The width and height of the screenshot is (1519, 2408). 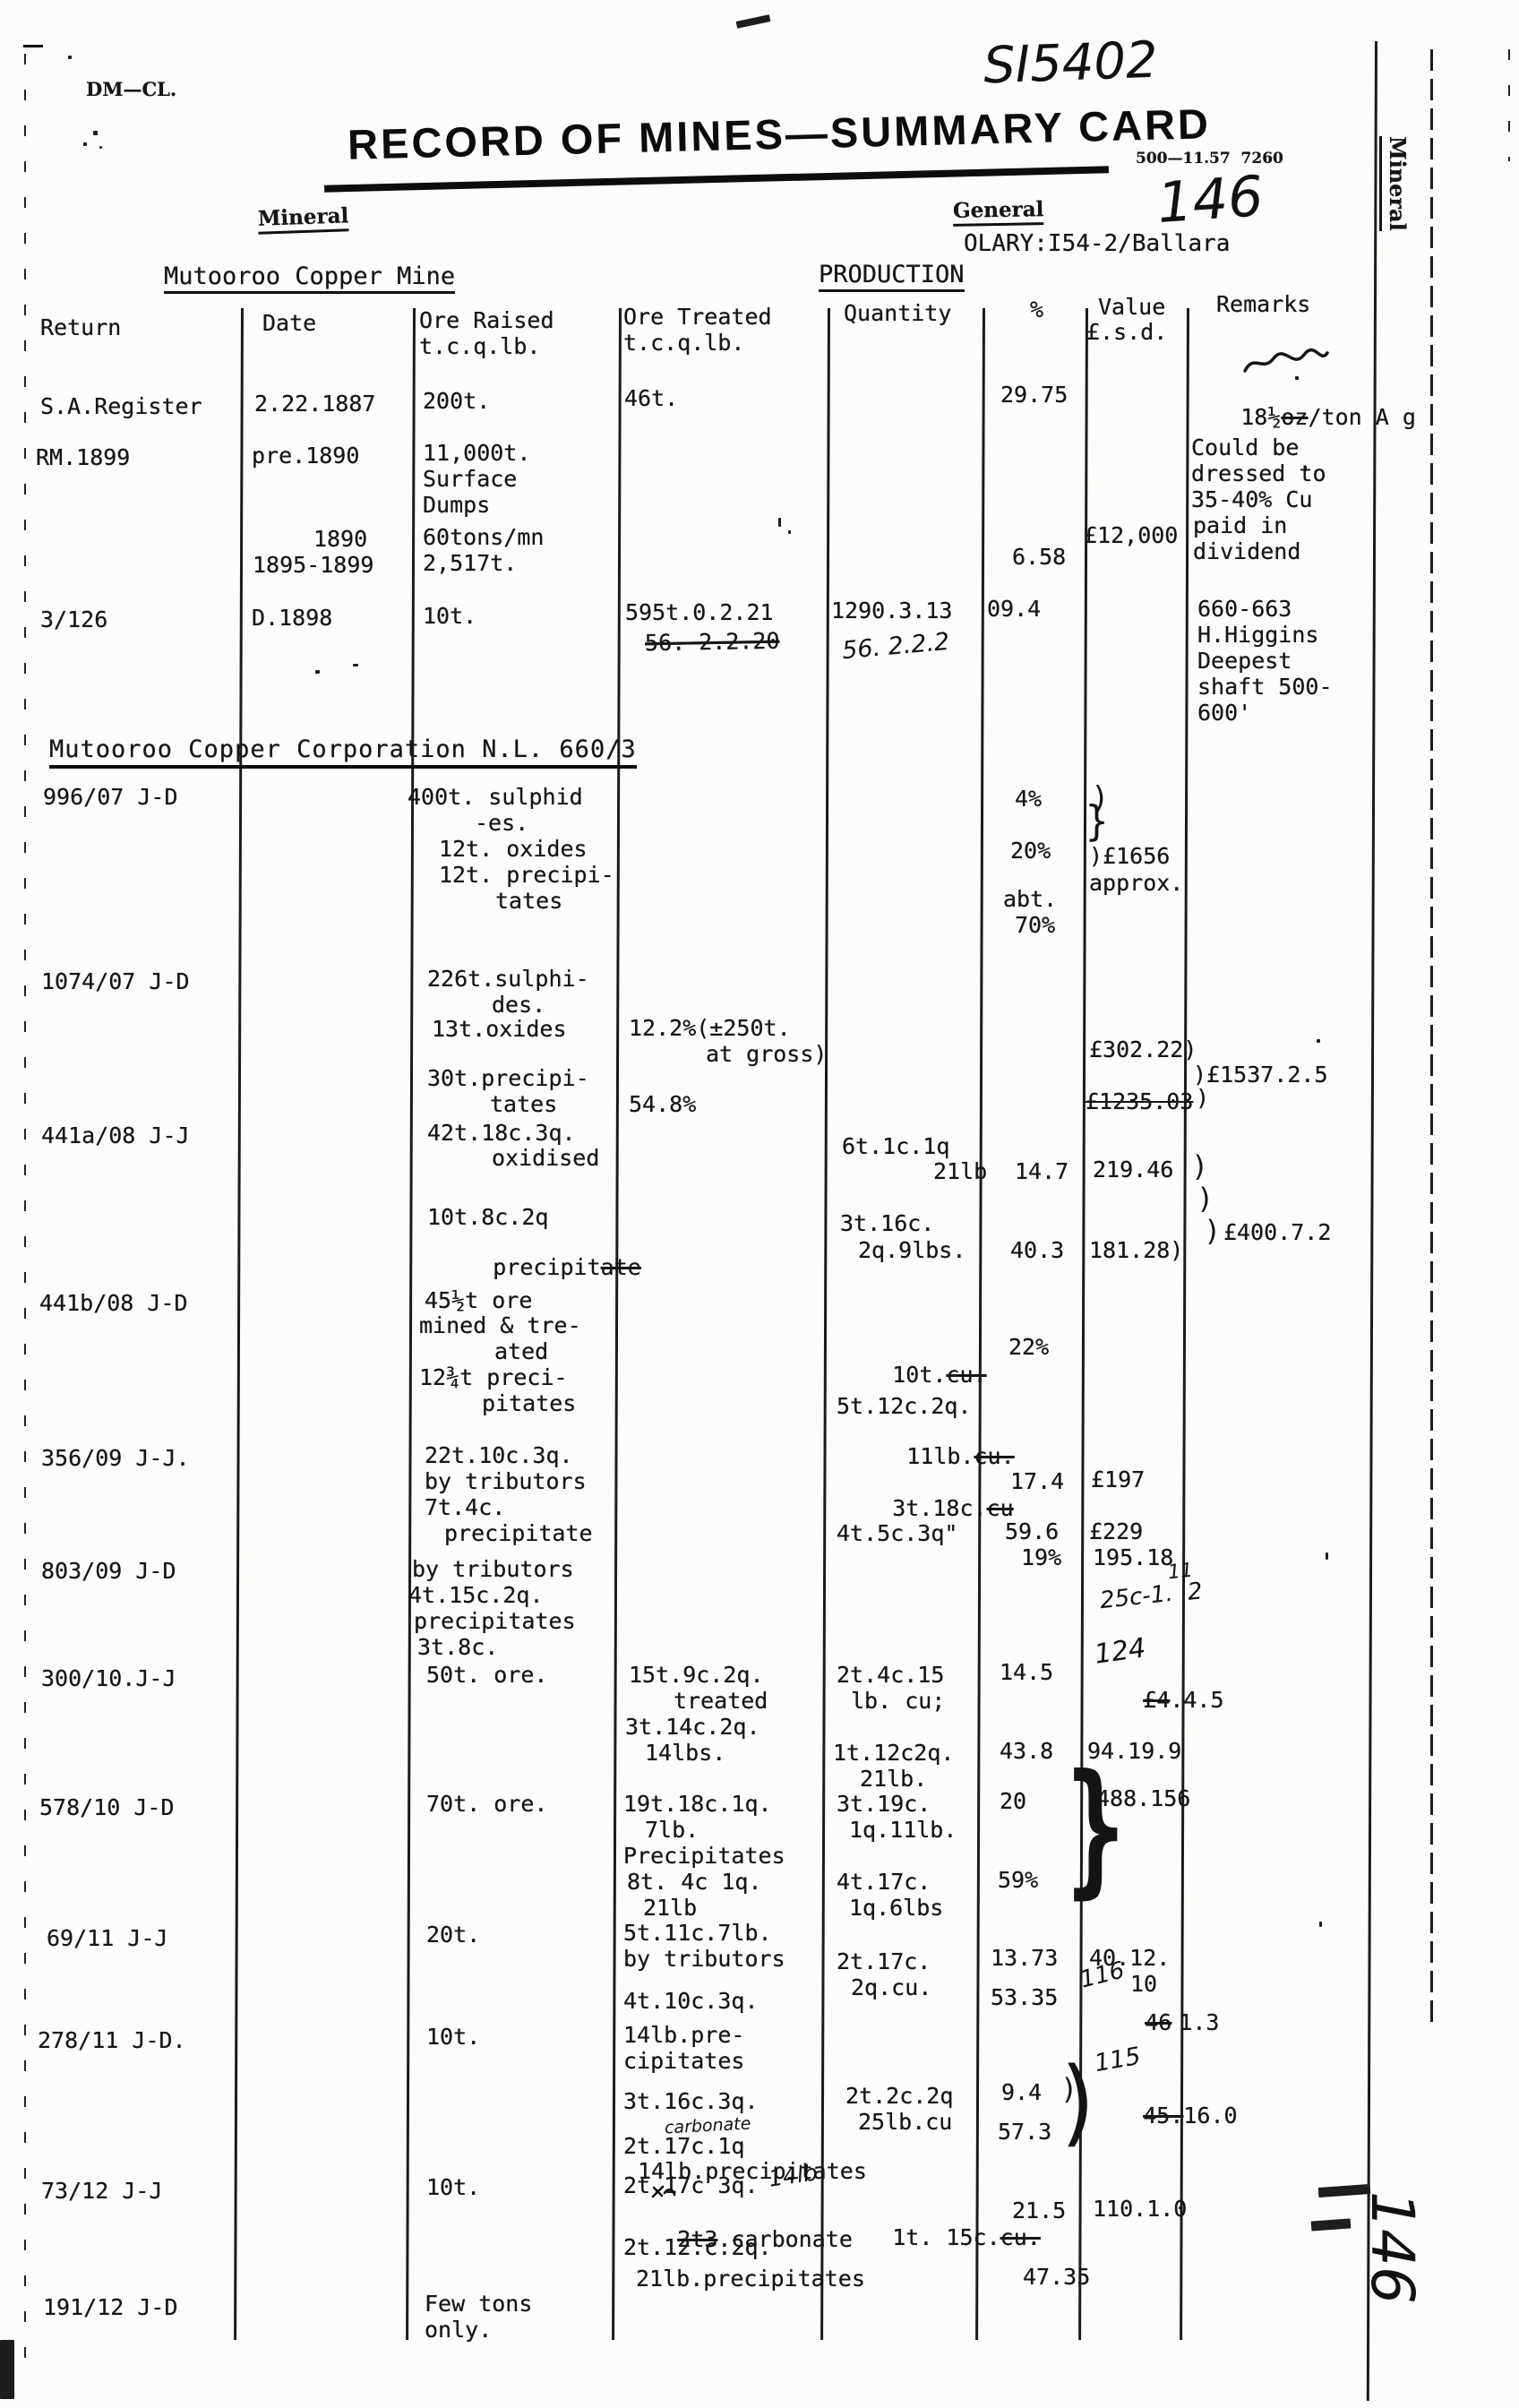 What do you see at coordinates (1278, 1232) in the screenshot?
I see `cell-remarks: £400.7.2` at bounding box center [1278, 1232].